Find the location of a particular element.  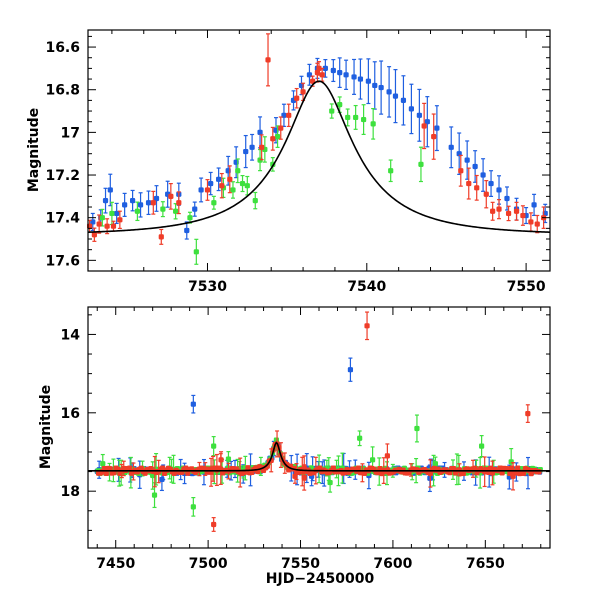

y-tick-label: 16.6 is located at coordinates (62, 48).